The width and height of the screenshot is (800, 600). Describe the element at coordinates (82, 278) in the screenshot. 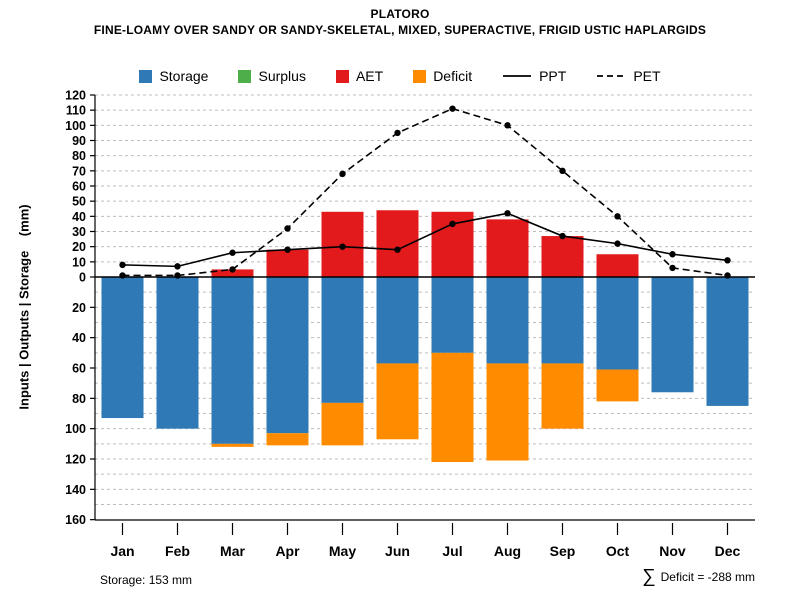

I see `y-tick-label: 0` at that location.